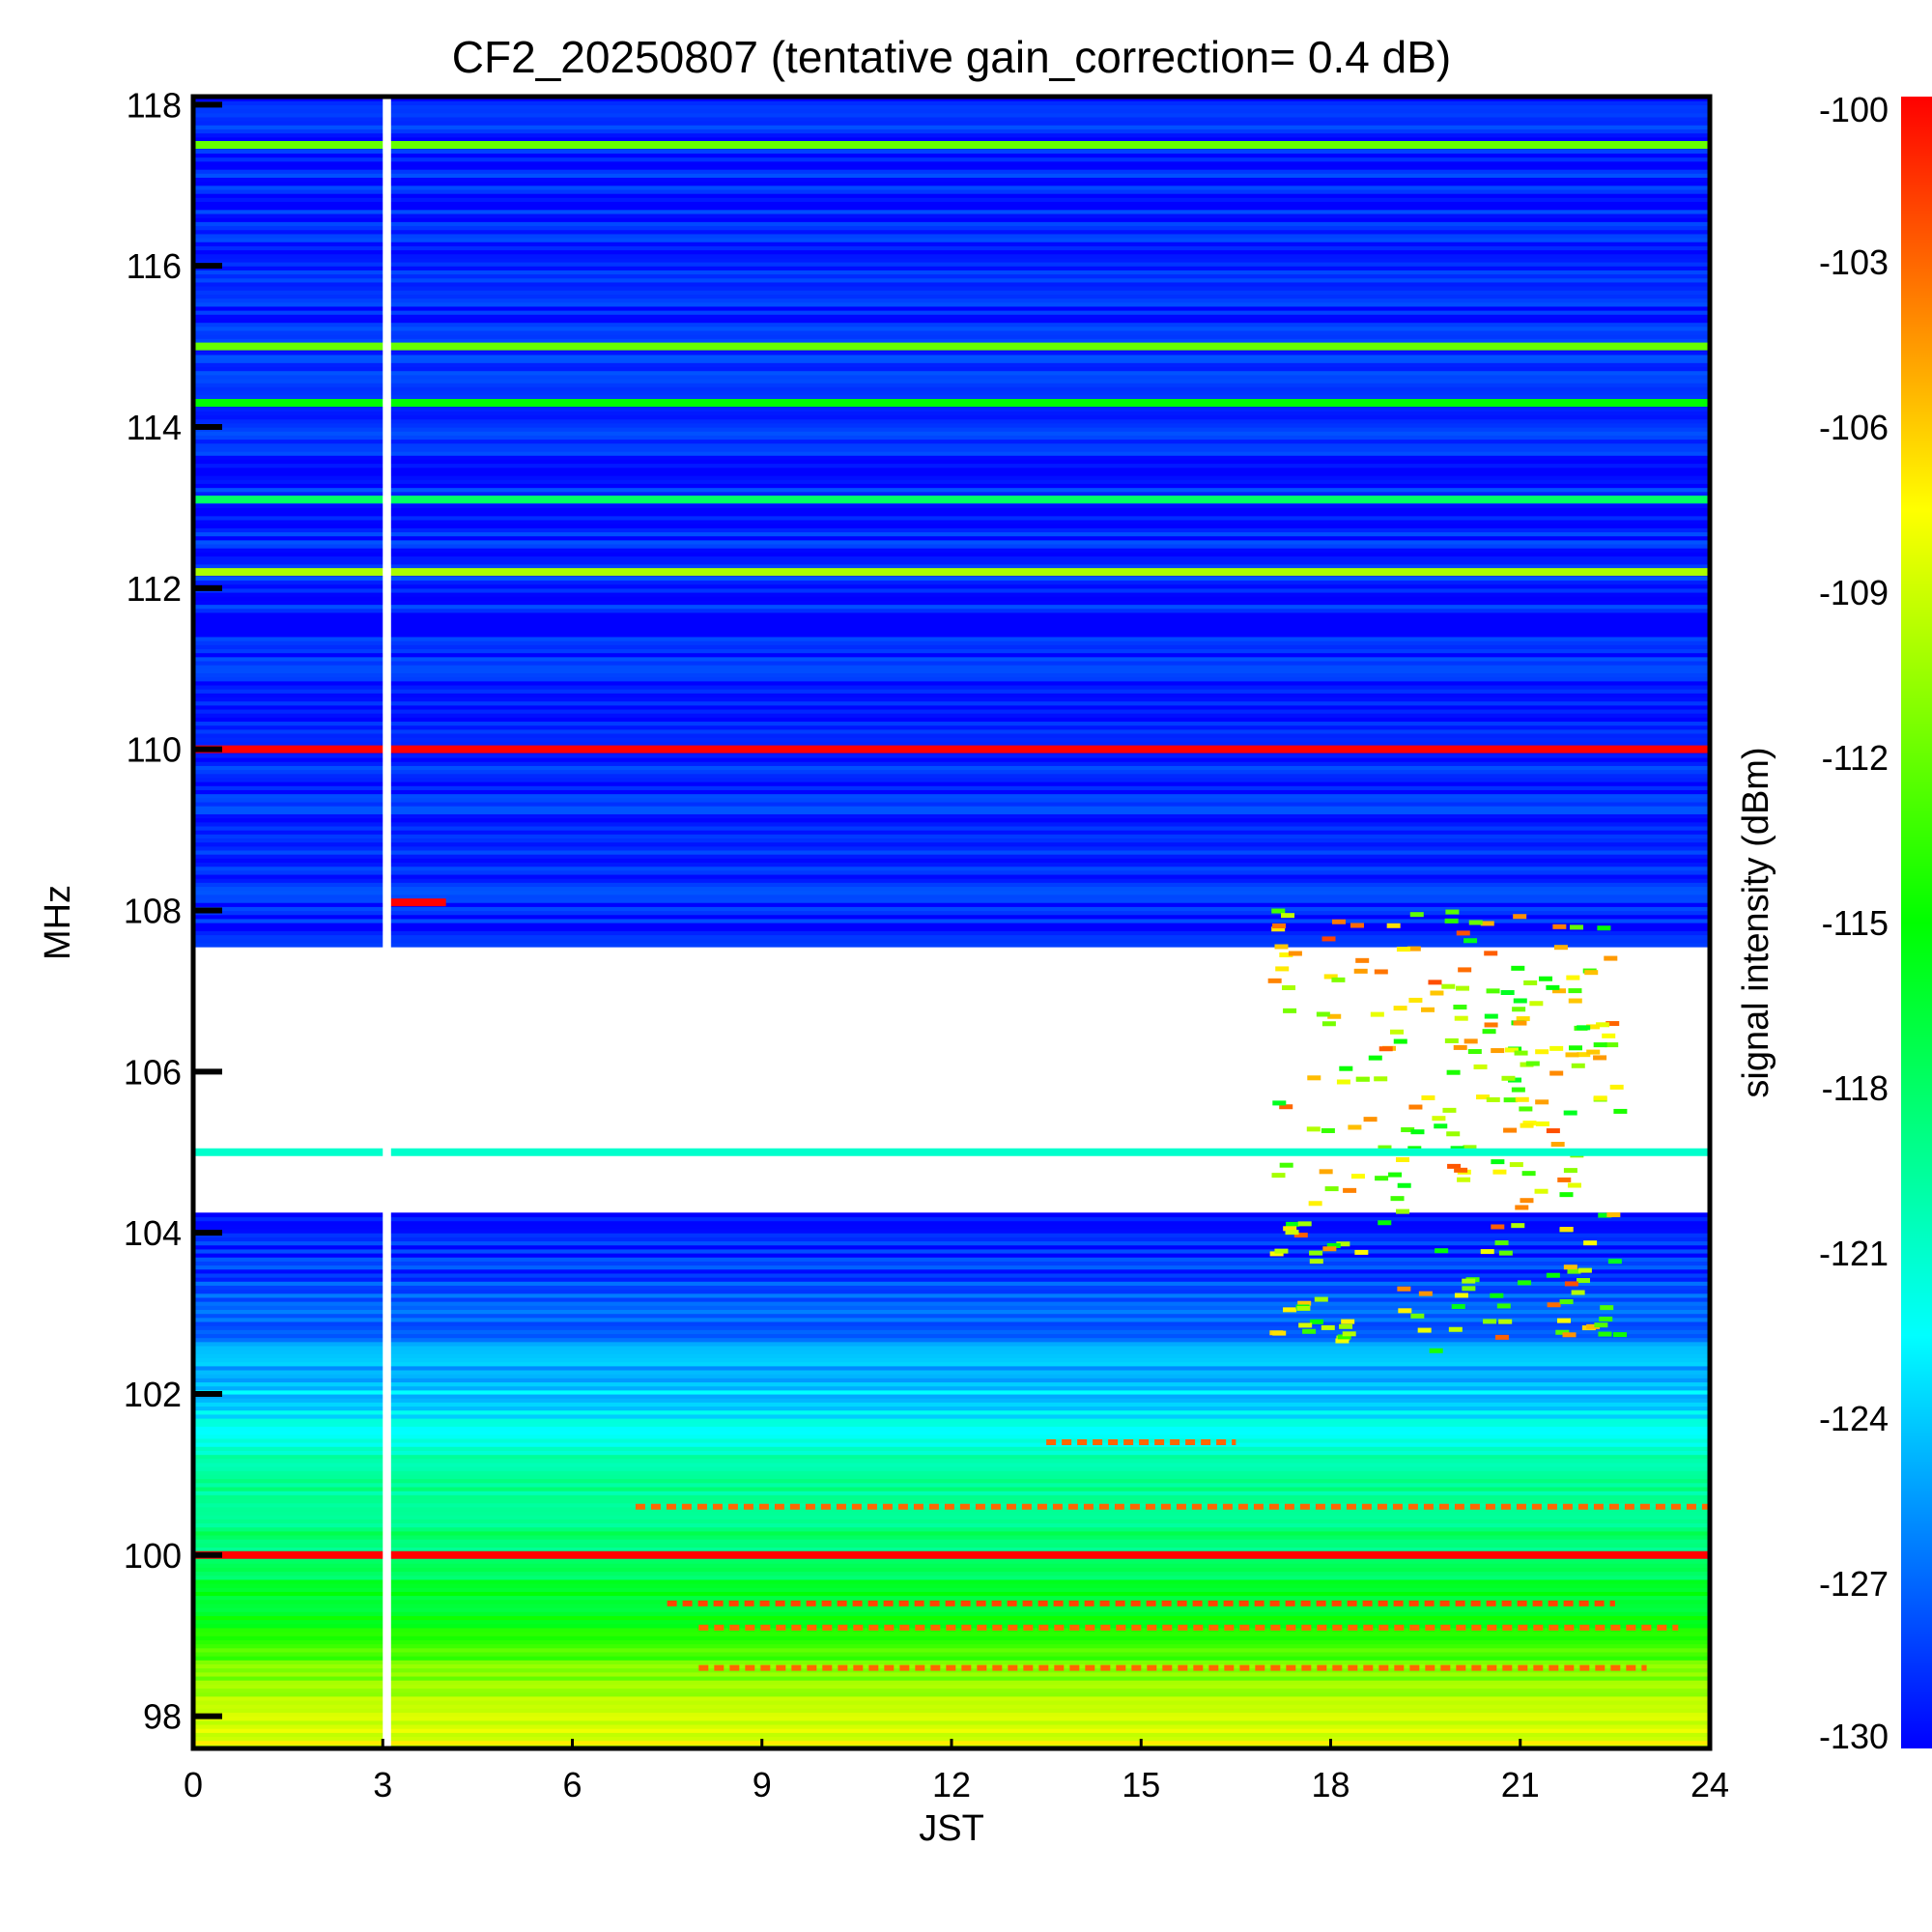  I want to click on colorbar-tick-label: -127, so click(1854, 1584).